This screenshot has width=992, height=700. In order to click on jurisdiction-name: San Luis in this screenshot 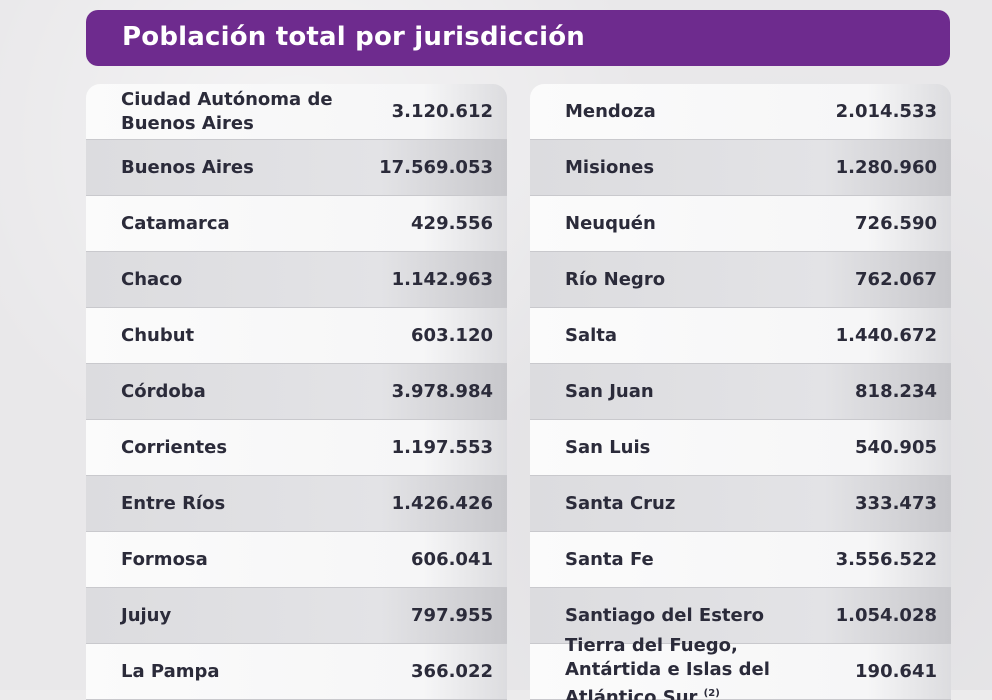, I will do `click(607, 448)`.